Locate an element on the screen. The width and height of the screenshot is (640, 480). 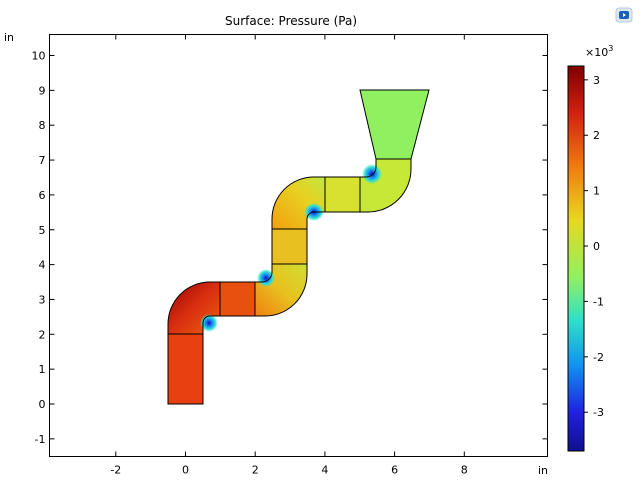
y-tick-label: 9 is located at coordinates (42, 90).